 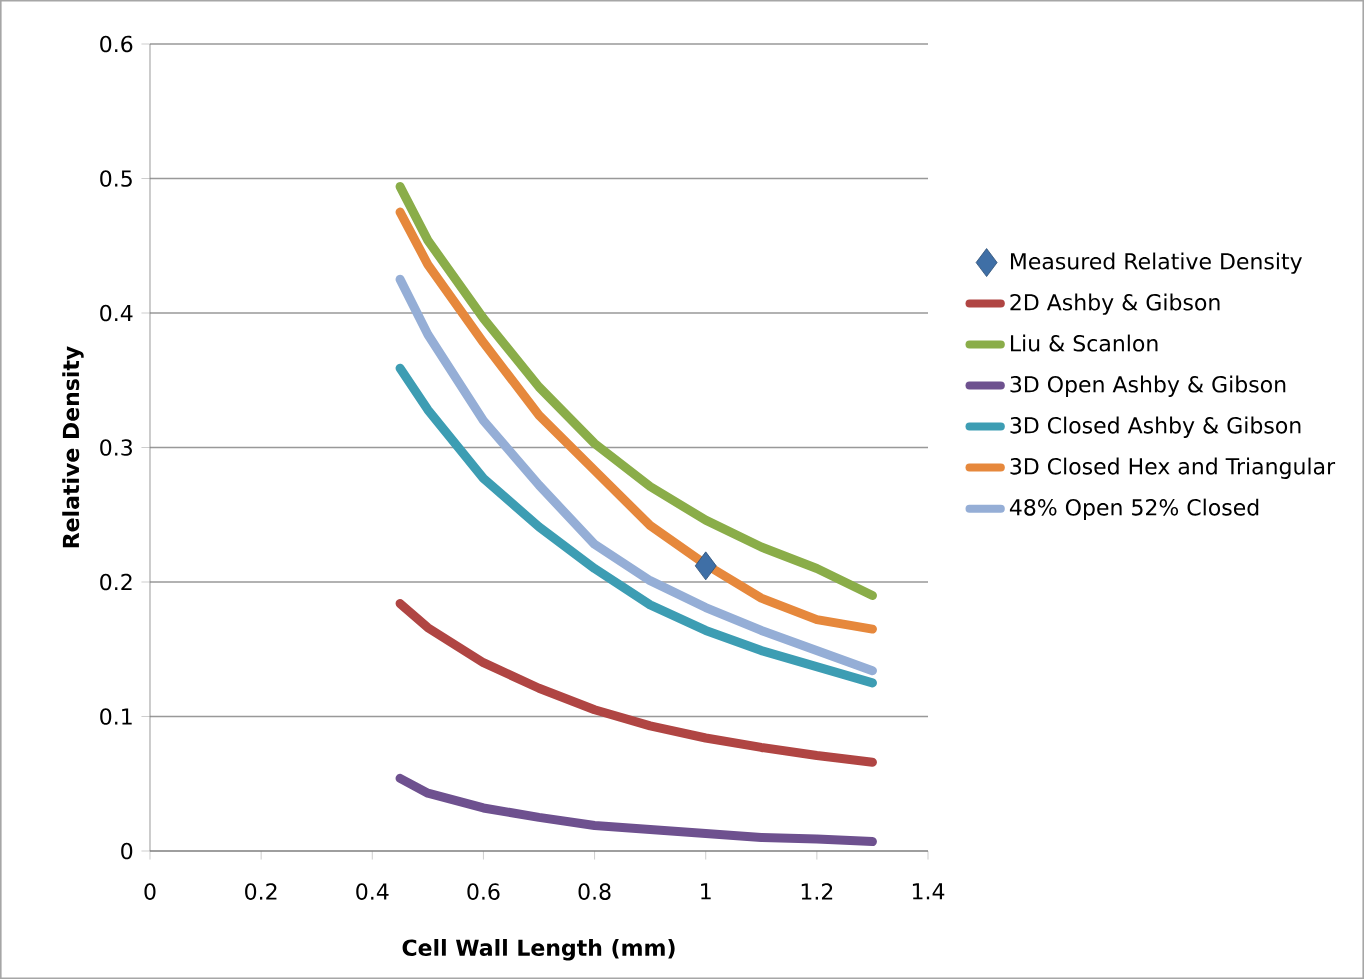 What do you see at coordinates (483, 891) in the screenshot?
I see `x-tick-label: 0.6` at bounding box center [483, 891].